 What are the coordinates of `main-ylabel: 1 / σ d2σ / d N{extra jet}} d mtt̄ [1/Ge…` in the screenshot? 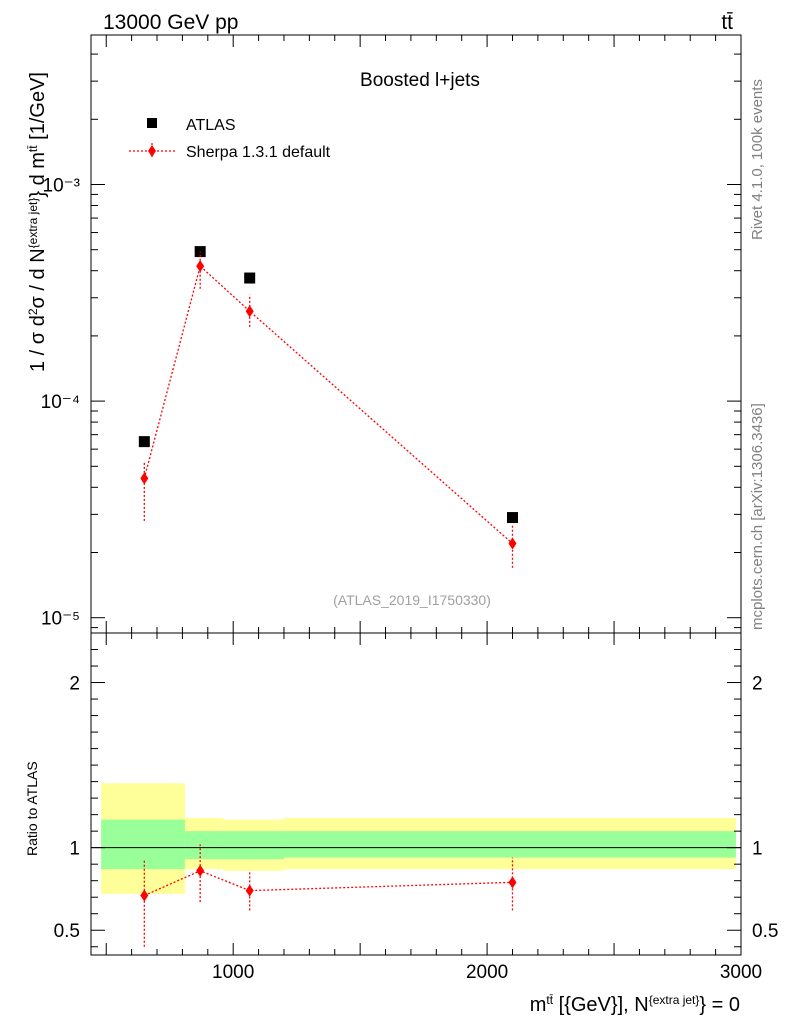 It's located at (37, 222).